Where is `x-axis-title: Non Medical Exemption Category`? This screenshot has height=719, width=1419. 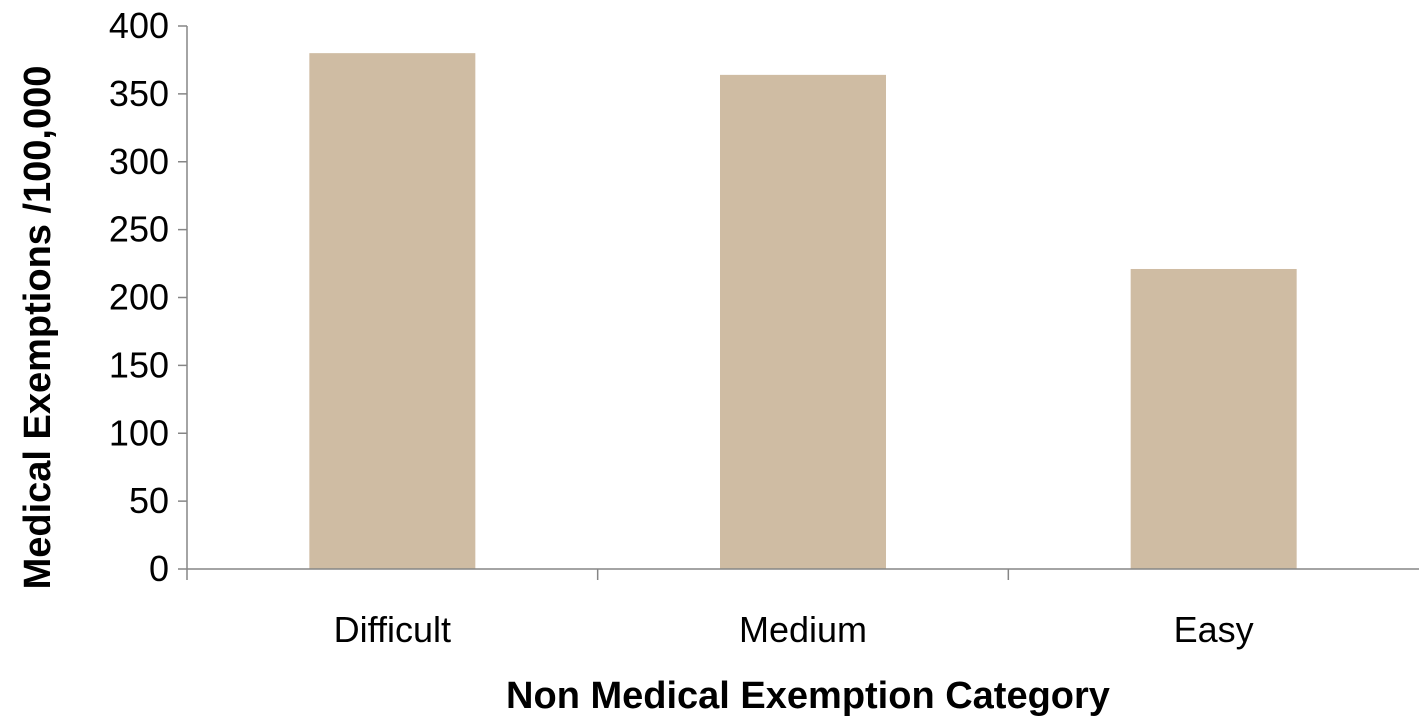
x-axis-title: Non Medical Exemption Category is located at coordinates (808, 696).